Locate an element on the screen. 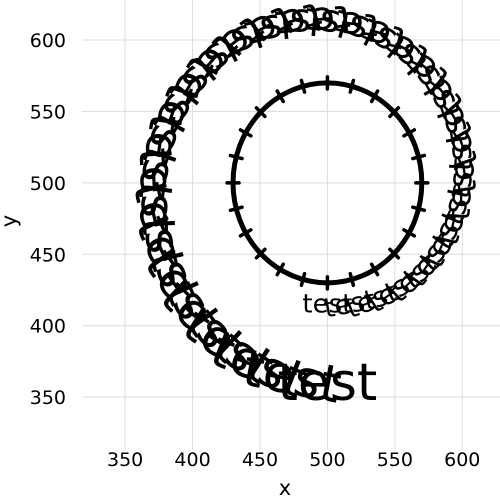  y-tick-label: 400 is located at coordinates (48, 327).